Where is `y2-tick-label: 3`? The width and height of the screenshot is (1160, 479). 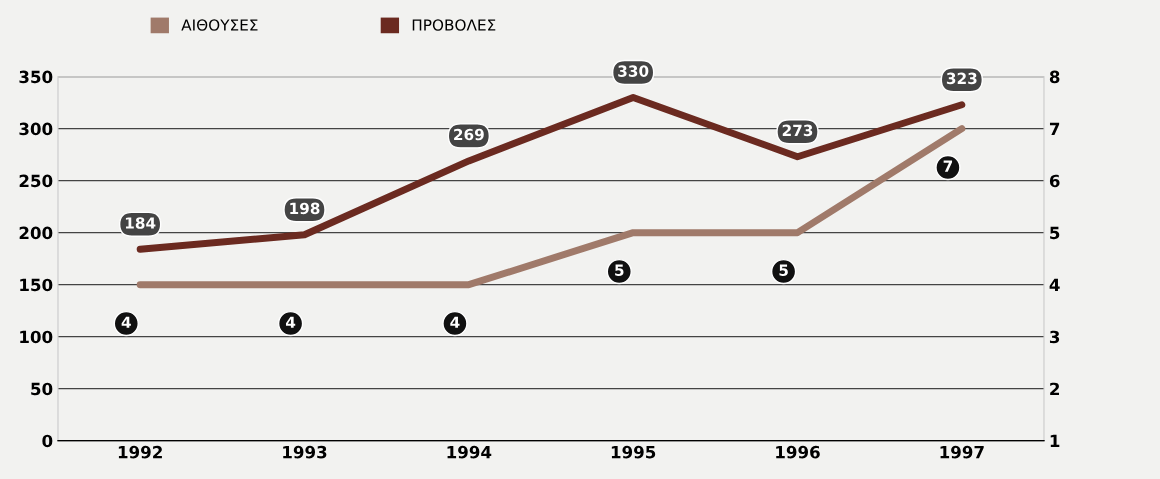 y2-tick-label: 3 is located at coordinates (1054, 337).